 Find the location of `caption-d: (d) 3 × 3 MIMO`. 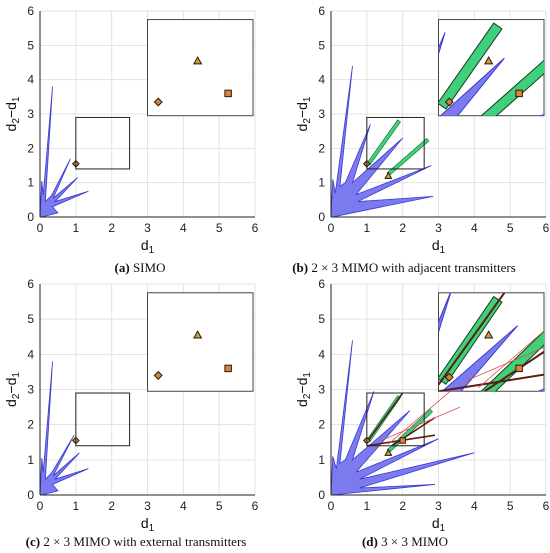

caption-d: (d) 3 × 3 MIMO is located at coordinates (405, 541).